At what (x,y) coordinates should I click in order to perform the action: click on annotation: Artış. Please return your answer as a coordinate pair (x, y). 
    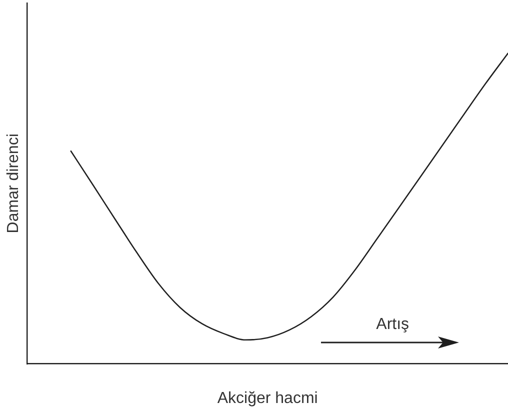
    Looking at the image, I should click on (393, 325).